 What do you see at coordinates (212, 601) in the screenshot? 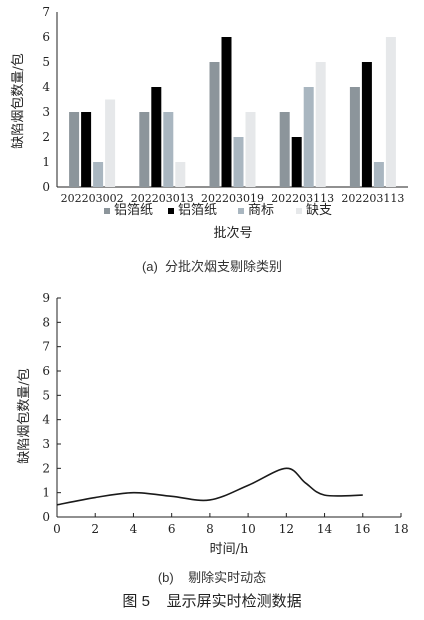
I see `figure-caption: 图 5 显示屏实时检测数据` at bounding box center [212, 601].